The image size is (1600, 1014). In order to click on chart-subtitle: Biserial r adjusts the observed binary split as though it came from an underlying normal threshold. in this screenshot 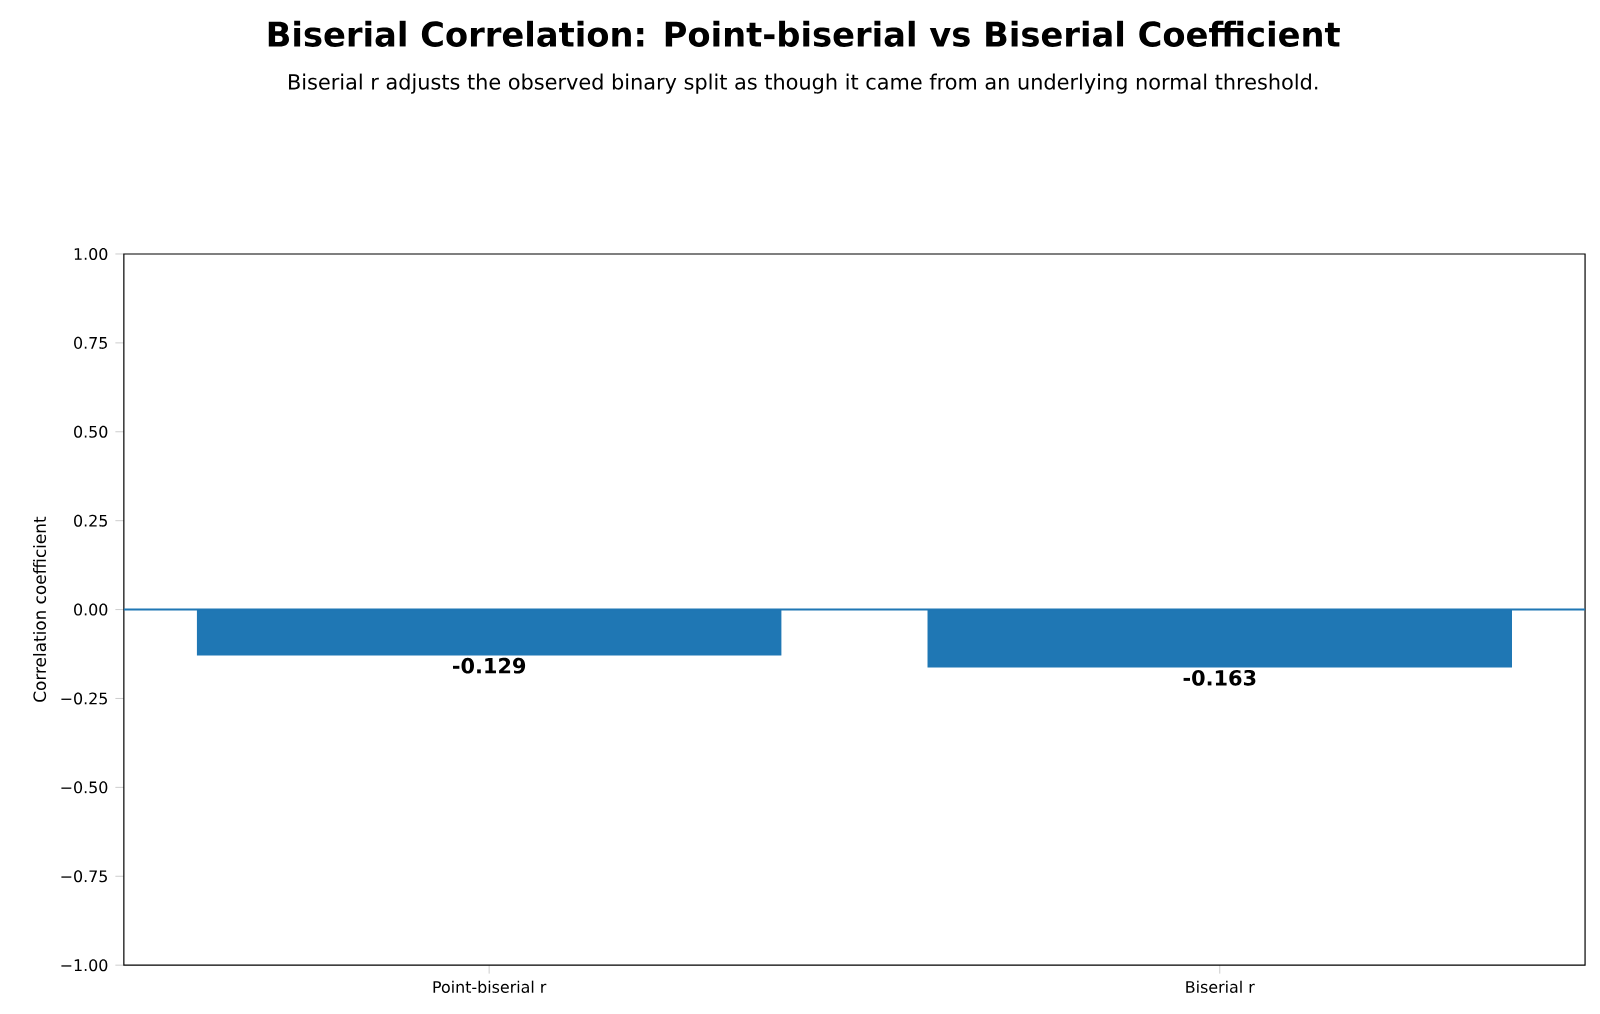, I will do `click(803, 83)`.